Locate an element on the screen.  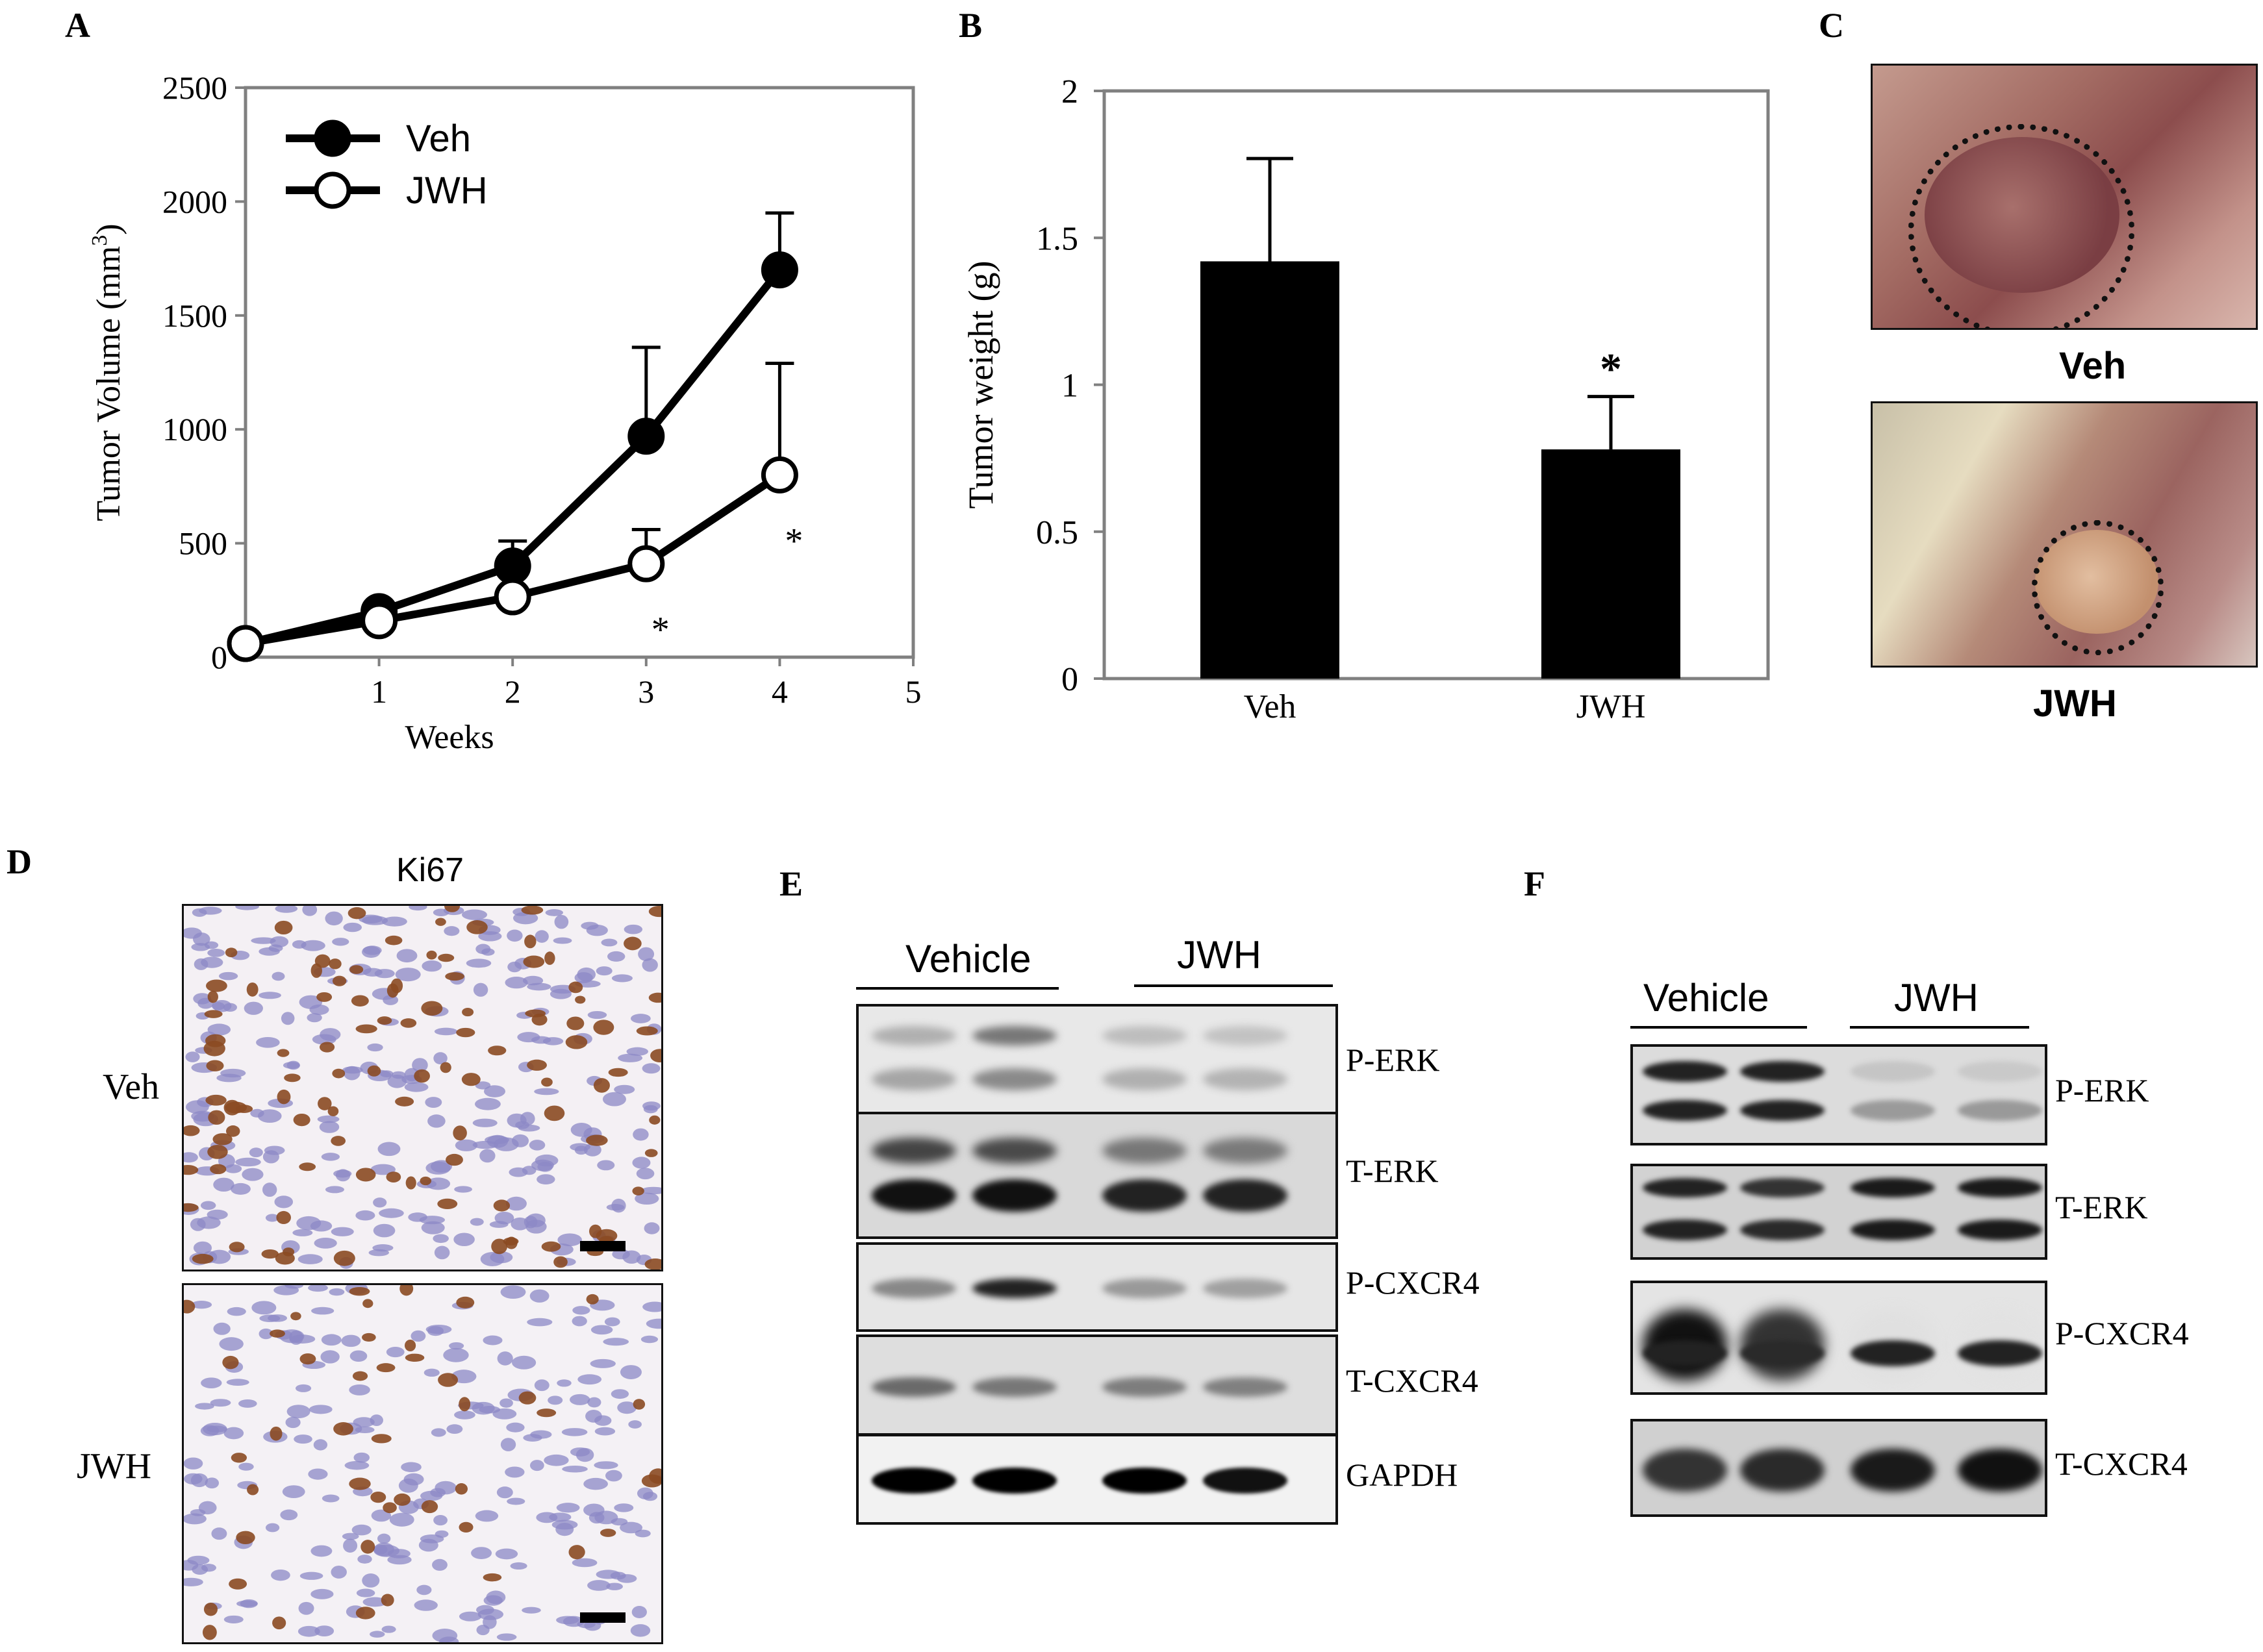
blot-row-label: P-CXCR4 is located at coordinates (2122, 1333).